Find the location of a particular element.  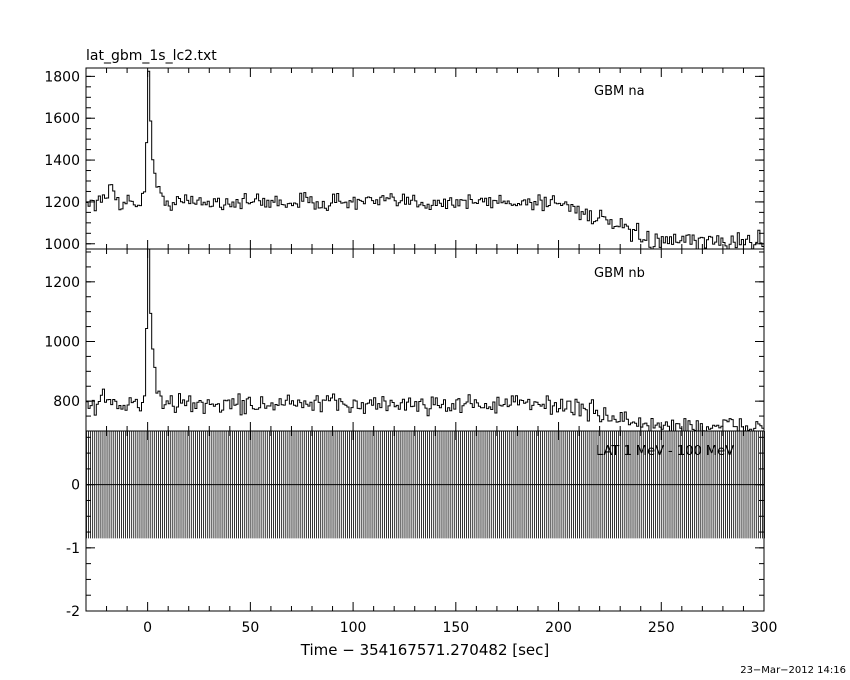

x-tick-label: 50 is located at coordinates (250, 628).